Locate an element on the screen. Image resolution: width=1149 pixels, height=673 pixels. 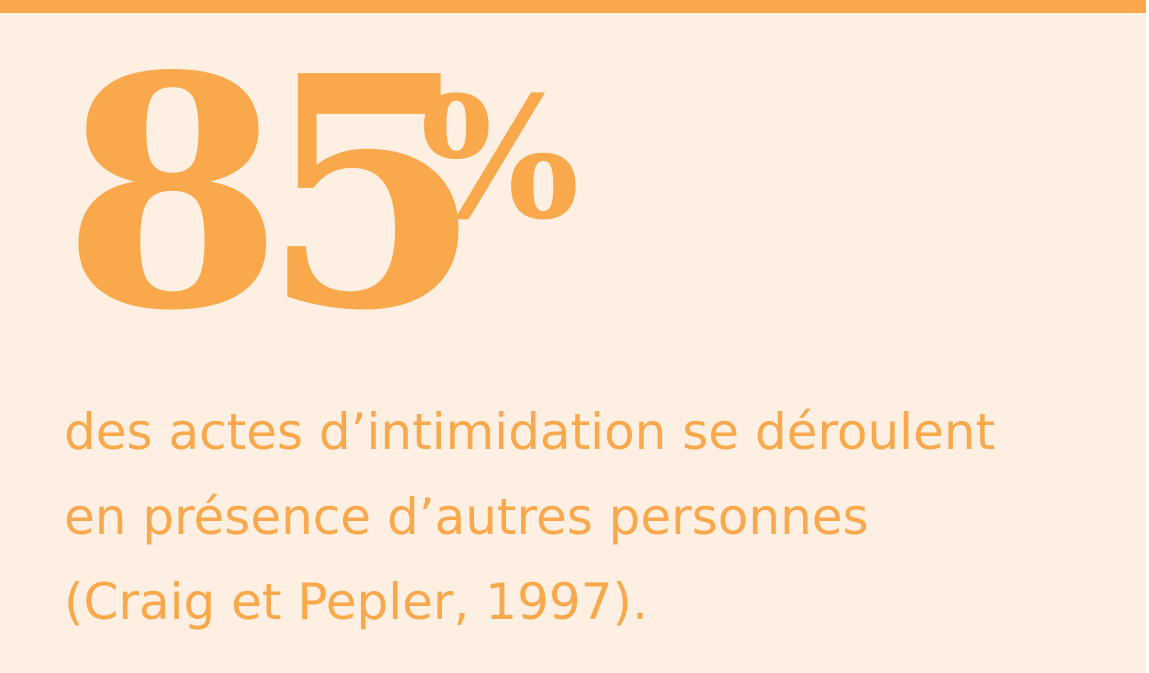
accent-bar is located at coordinates (574, 6).